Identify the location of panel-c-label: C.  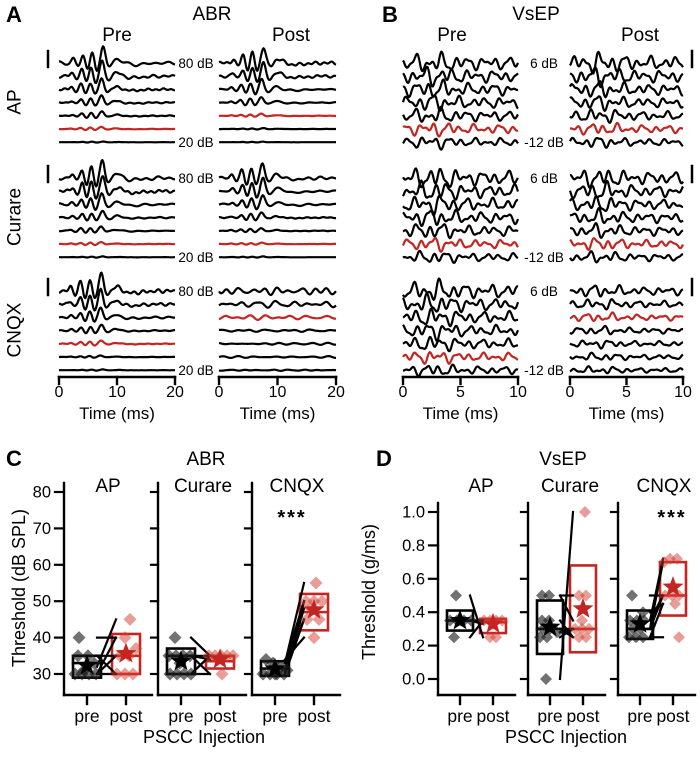
(14, 458).